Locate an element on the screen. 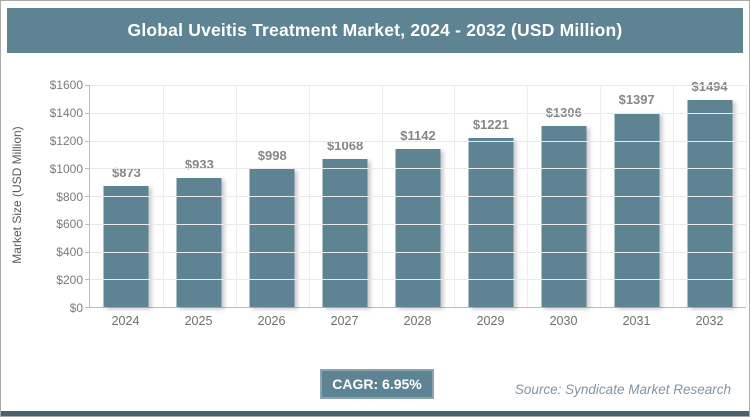  y-tick-label: $0 is located at coordinates (76, 308).